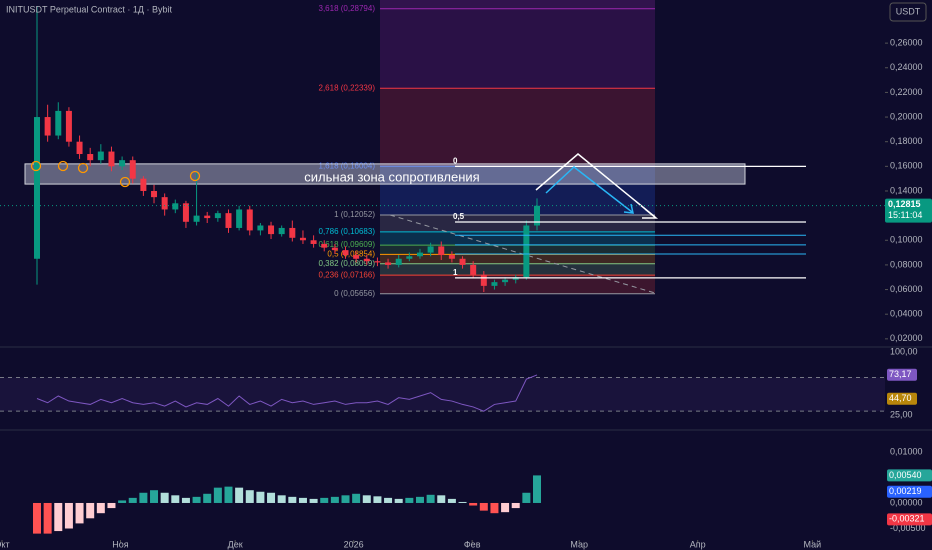  What do you see at coordinates (287, 393) in the screenshot?
I see `rsi-line` at bounding box center [287, 393].